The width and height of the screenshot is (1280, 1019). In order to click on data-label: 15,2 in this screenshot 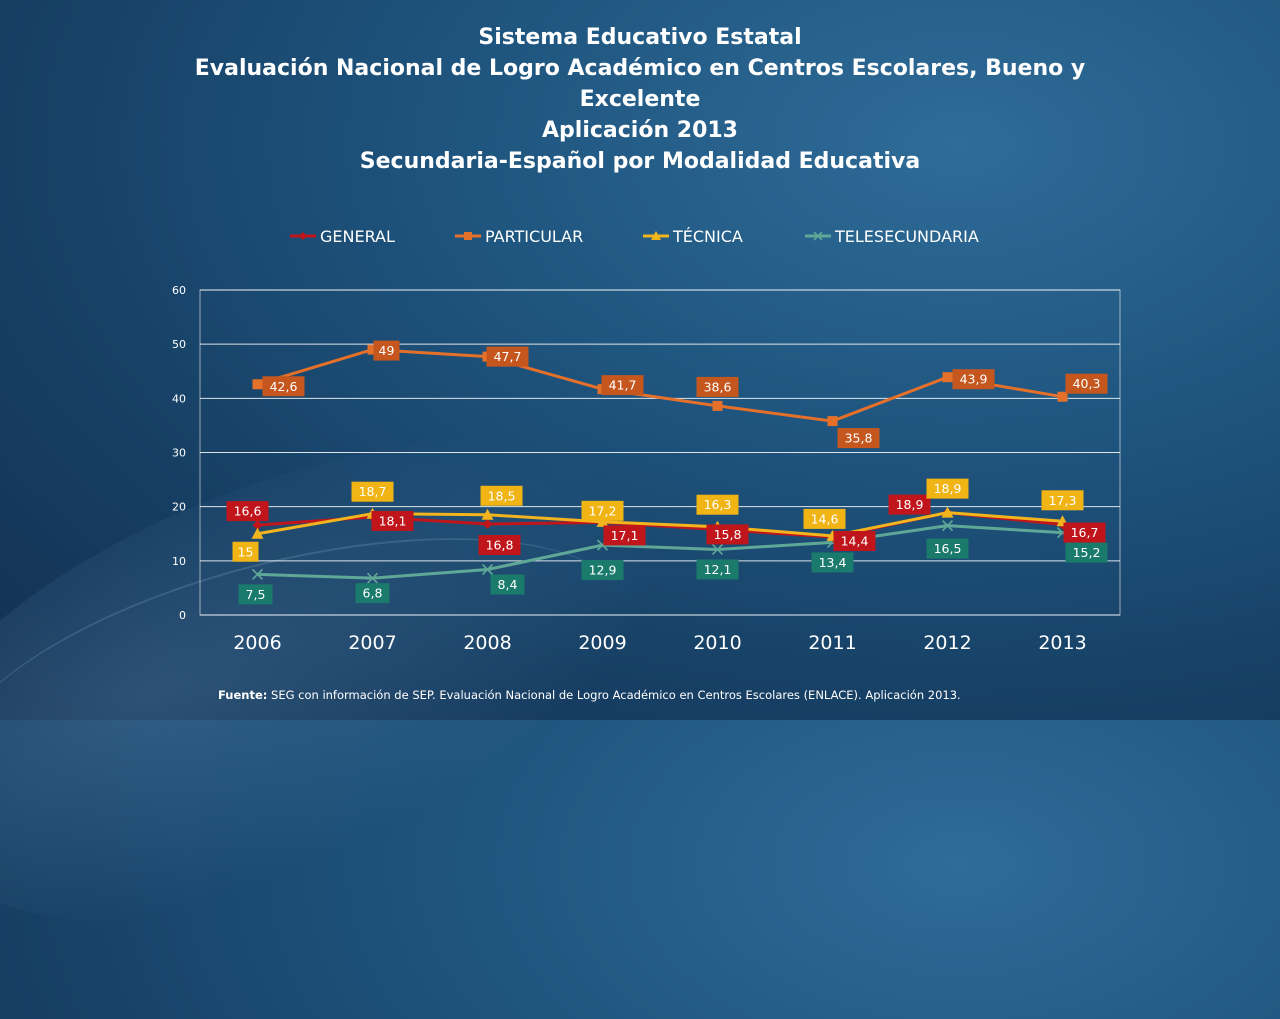, I will do `click(1087, 552)`.